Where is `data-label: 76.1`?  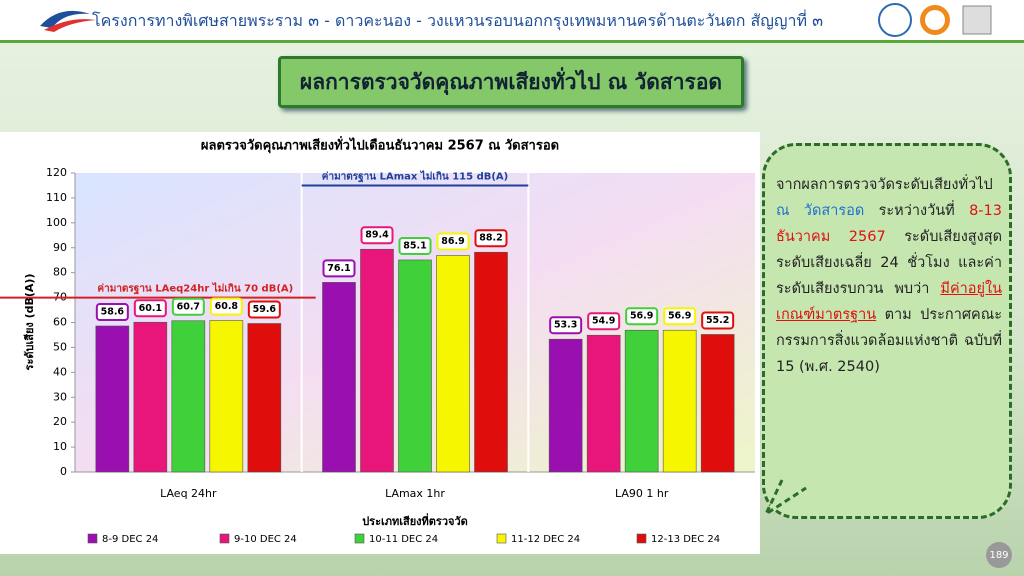
data-label: 76.1 is located at coordinates (338, 268).